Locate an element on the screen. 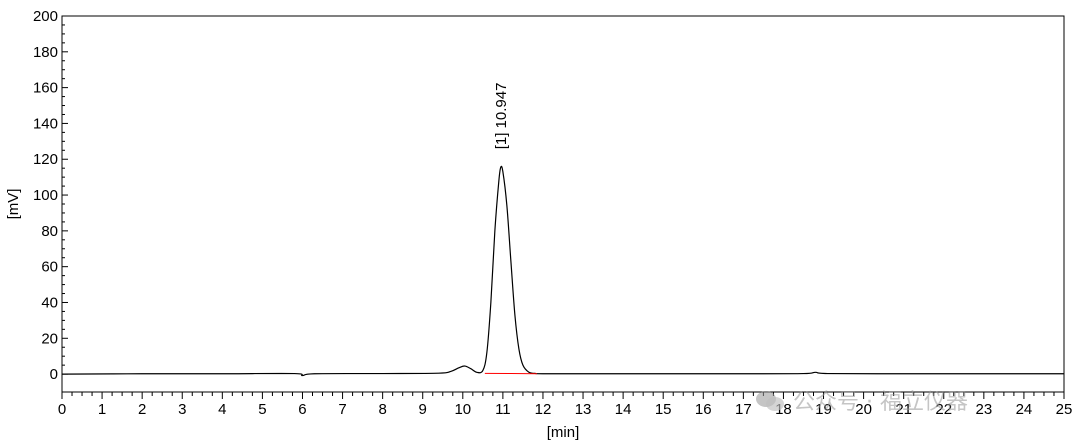 The width and height of the screenshot is (1080, 444). y-tick-label: 180 is located at coordinates (45, 52).